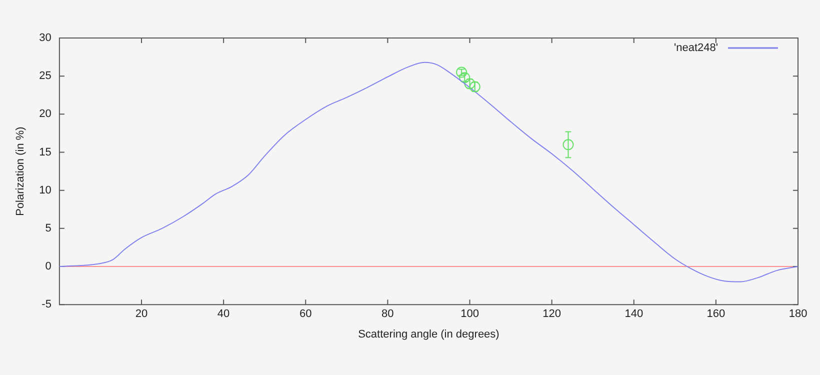 This screenshot has height=375, width=820. Describe the element at coordinates (45, 76) in the screenshot. I see `y-tick-label: 25` at that location.